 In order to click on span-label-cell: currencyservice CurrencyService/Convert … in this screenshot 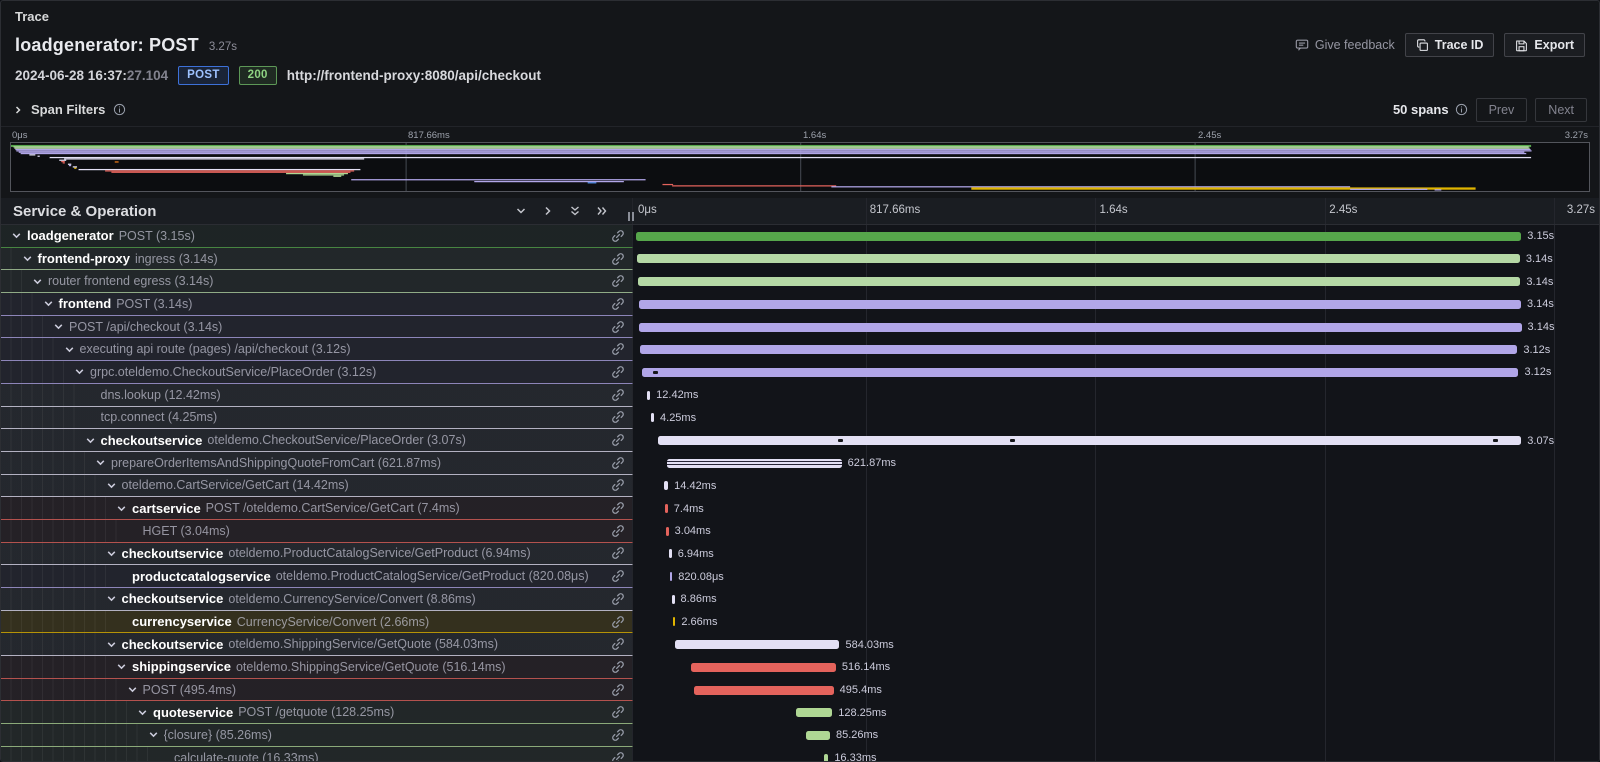, I will do `click(317, 622)`.